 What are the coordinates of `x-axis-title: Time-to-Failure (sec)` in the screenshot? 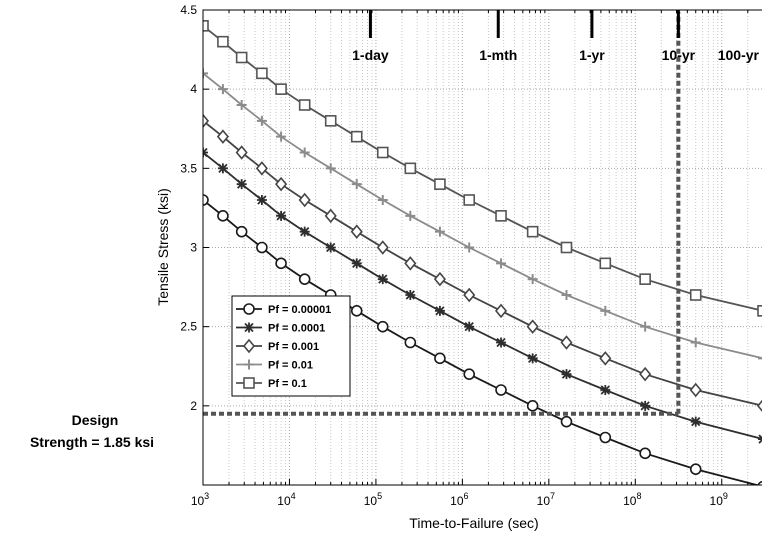 It's located at (473, 523).